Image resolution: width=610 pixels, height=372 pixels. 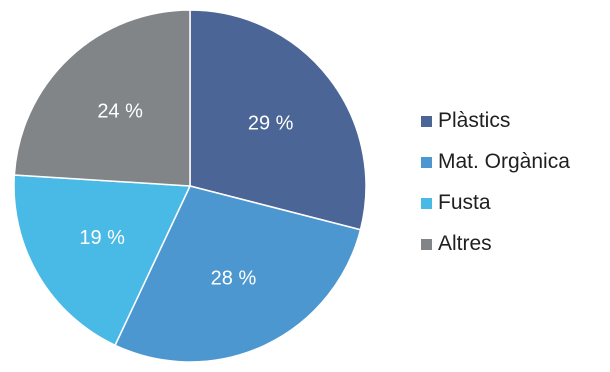 What do you see at coordinates (271, 123) in the screenshot?
I see `data-label-plastics: 29 %` at bounding box center [271, 123].